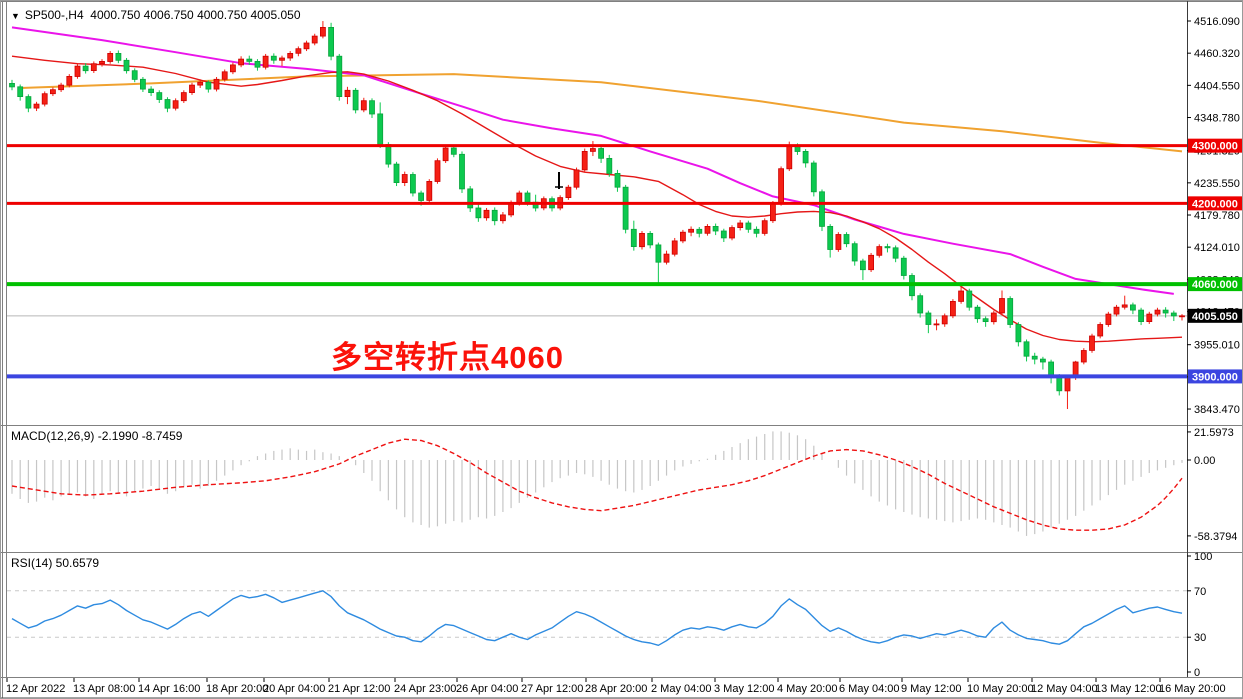 The image size is (1243, 699). I want to click on time-axis-label: 27 Apr 12:00, so click(552, 689).